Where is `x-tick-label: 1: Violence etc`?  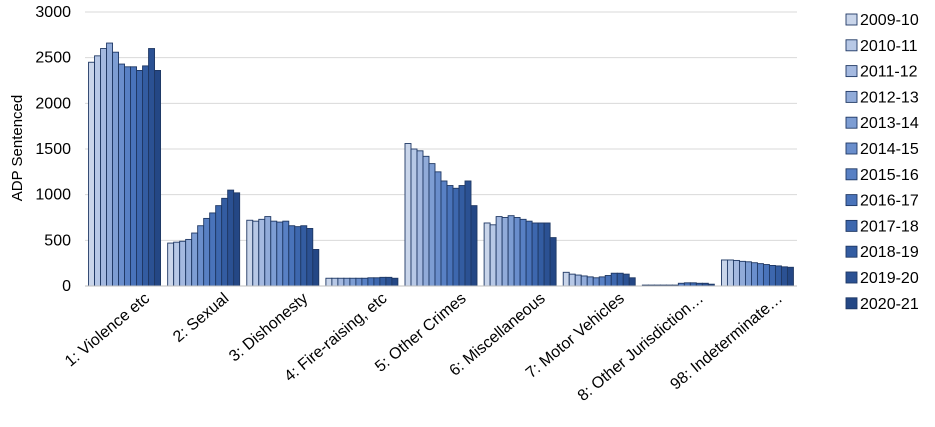
x-tick-label: 1: Violence etc is located at coordinates (107, 330).